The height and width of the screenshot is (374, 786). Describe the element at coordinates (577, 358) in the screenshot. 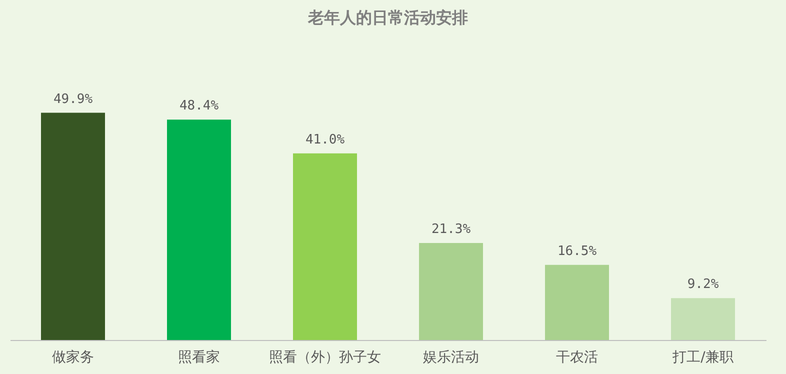

I see `x-tick-label: 干农活` at that location.